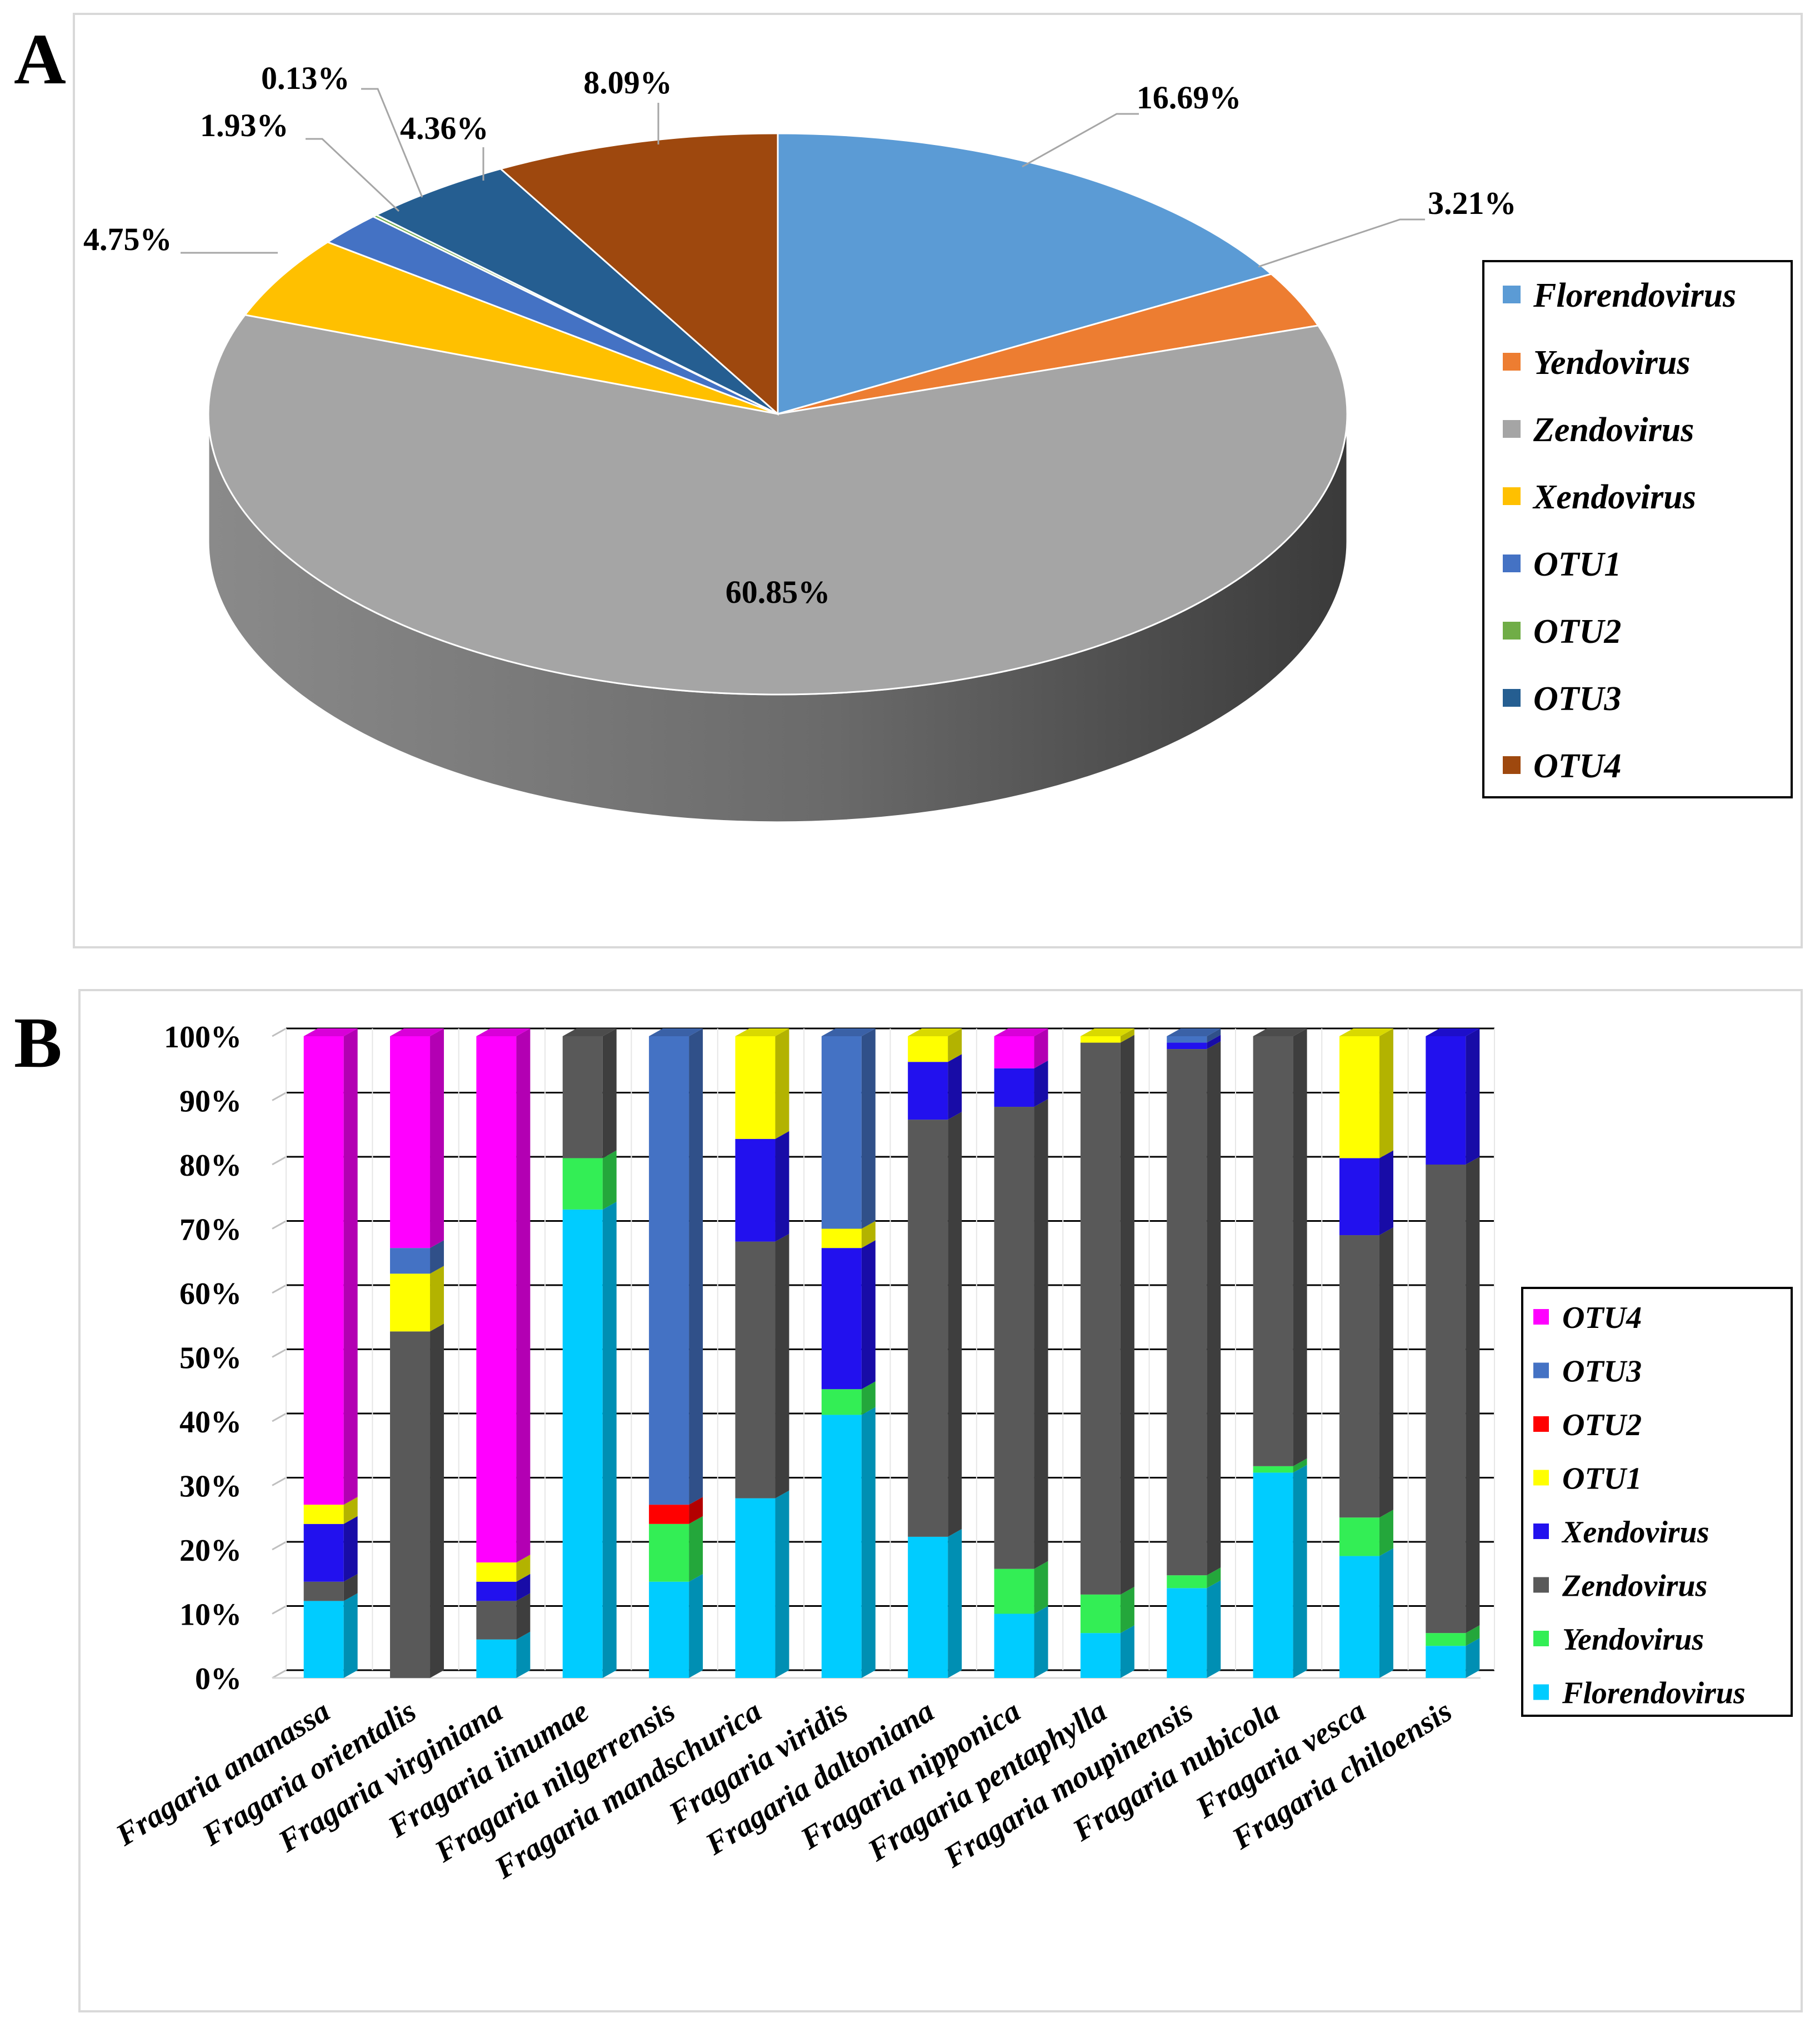  Describe the element at coordinates (211, 1358) in the screenshot. I see `y-tick-label: 50%` at that location.